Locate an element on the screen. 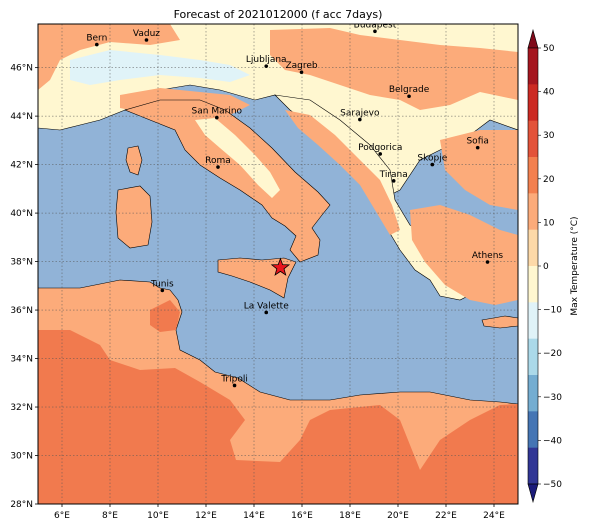  lon-tick-label: 8°E is located at coordinates (110, 516).